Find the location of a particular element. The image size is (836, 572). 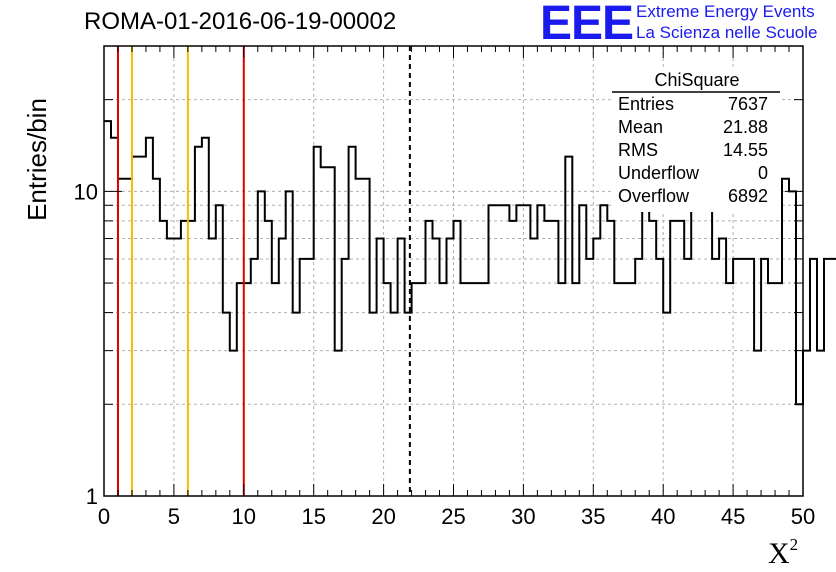

eee-logo: EEE is located at coordinates (587, 25).